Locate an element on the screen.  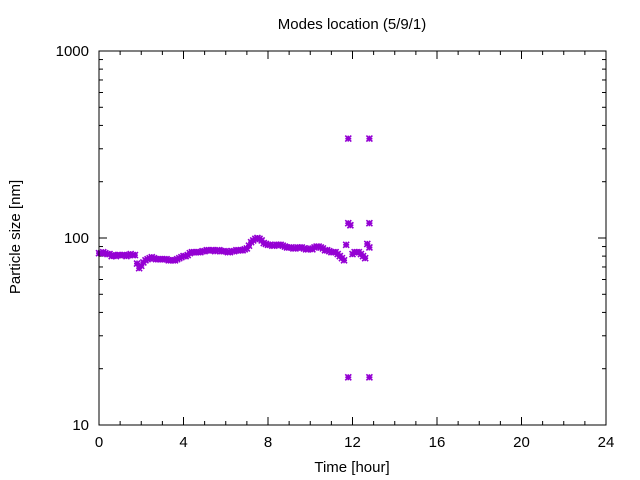
chart-title: Modes location (5/9/1) is located at coordinates (352, 24).